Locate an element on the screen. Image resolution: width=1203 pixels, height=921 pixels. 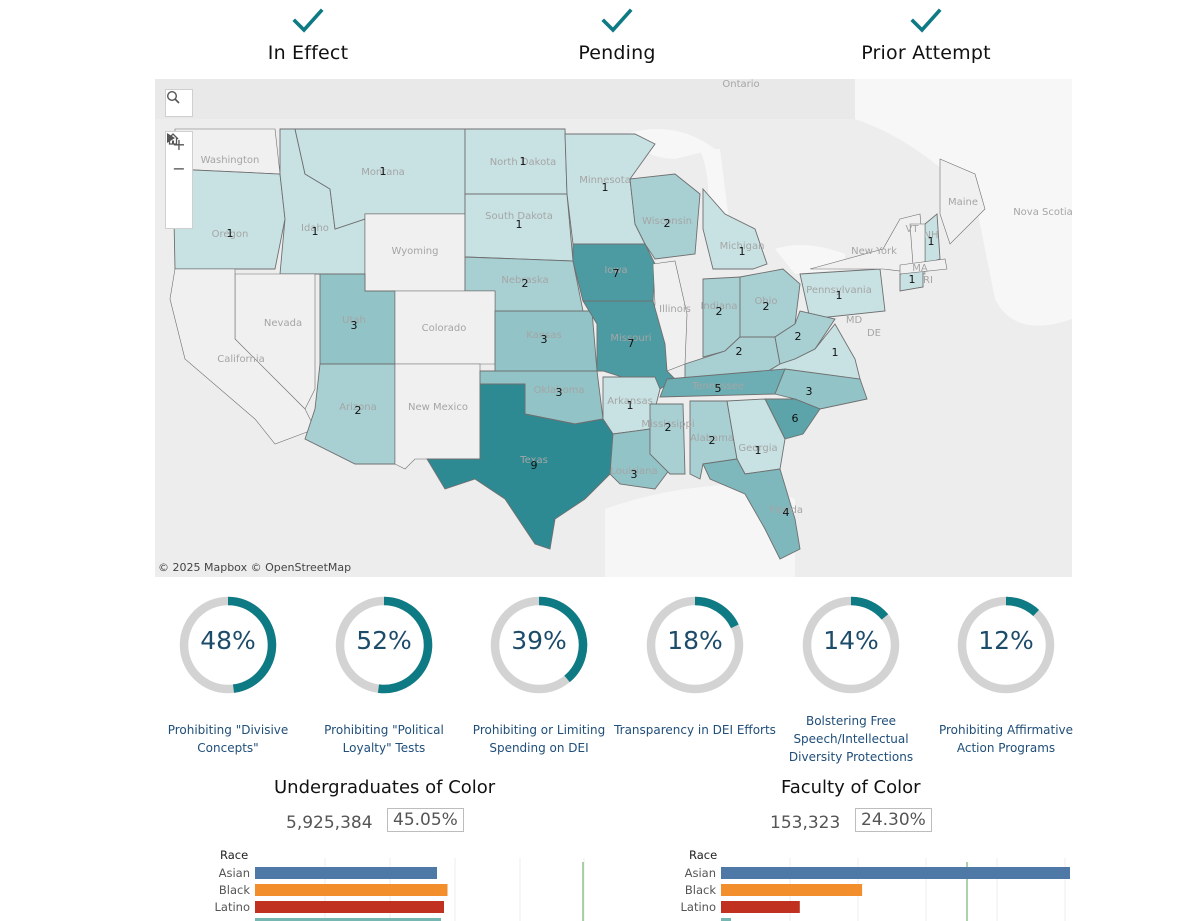
gauge-value: 52% is located at coordinates (384, 640).